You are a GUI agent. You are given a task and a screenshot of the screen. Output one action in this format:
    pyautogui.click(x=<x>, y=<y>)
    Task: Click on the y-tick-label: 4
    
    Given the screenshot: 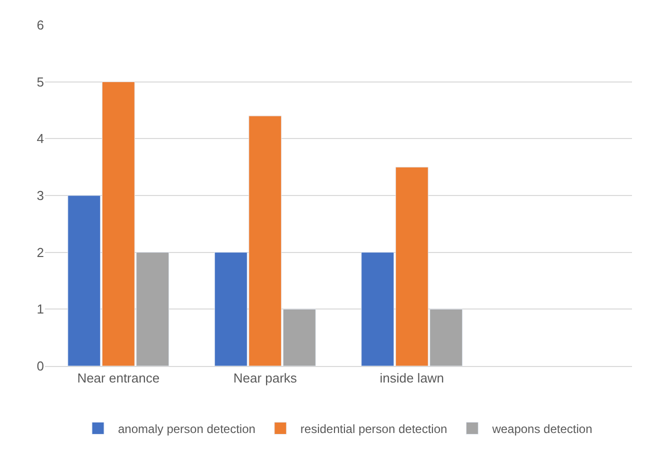 What is the action you would take?
    pyautogui.click(x=40, y=138)
    